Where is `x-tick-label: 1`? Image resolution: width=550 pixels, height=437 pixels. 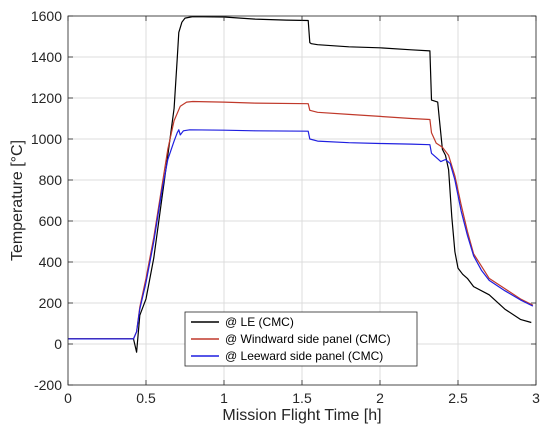
x-tick-label: 1 is located at coordinates (224, 398).